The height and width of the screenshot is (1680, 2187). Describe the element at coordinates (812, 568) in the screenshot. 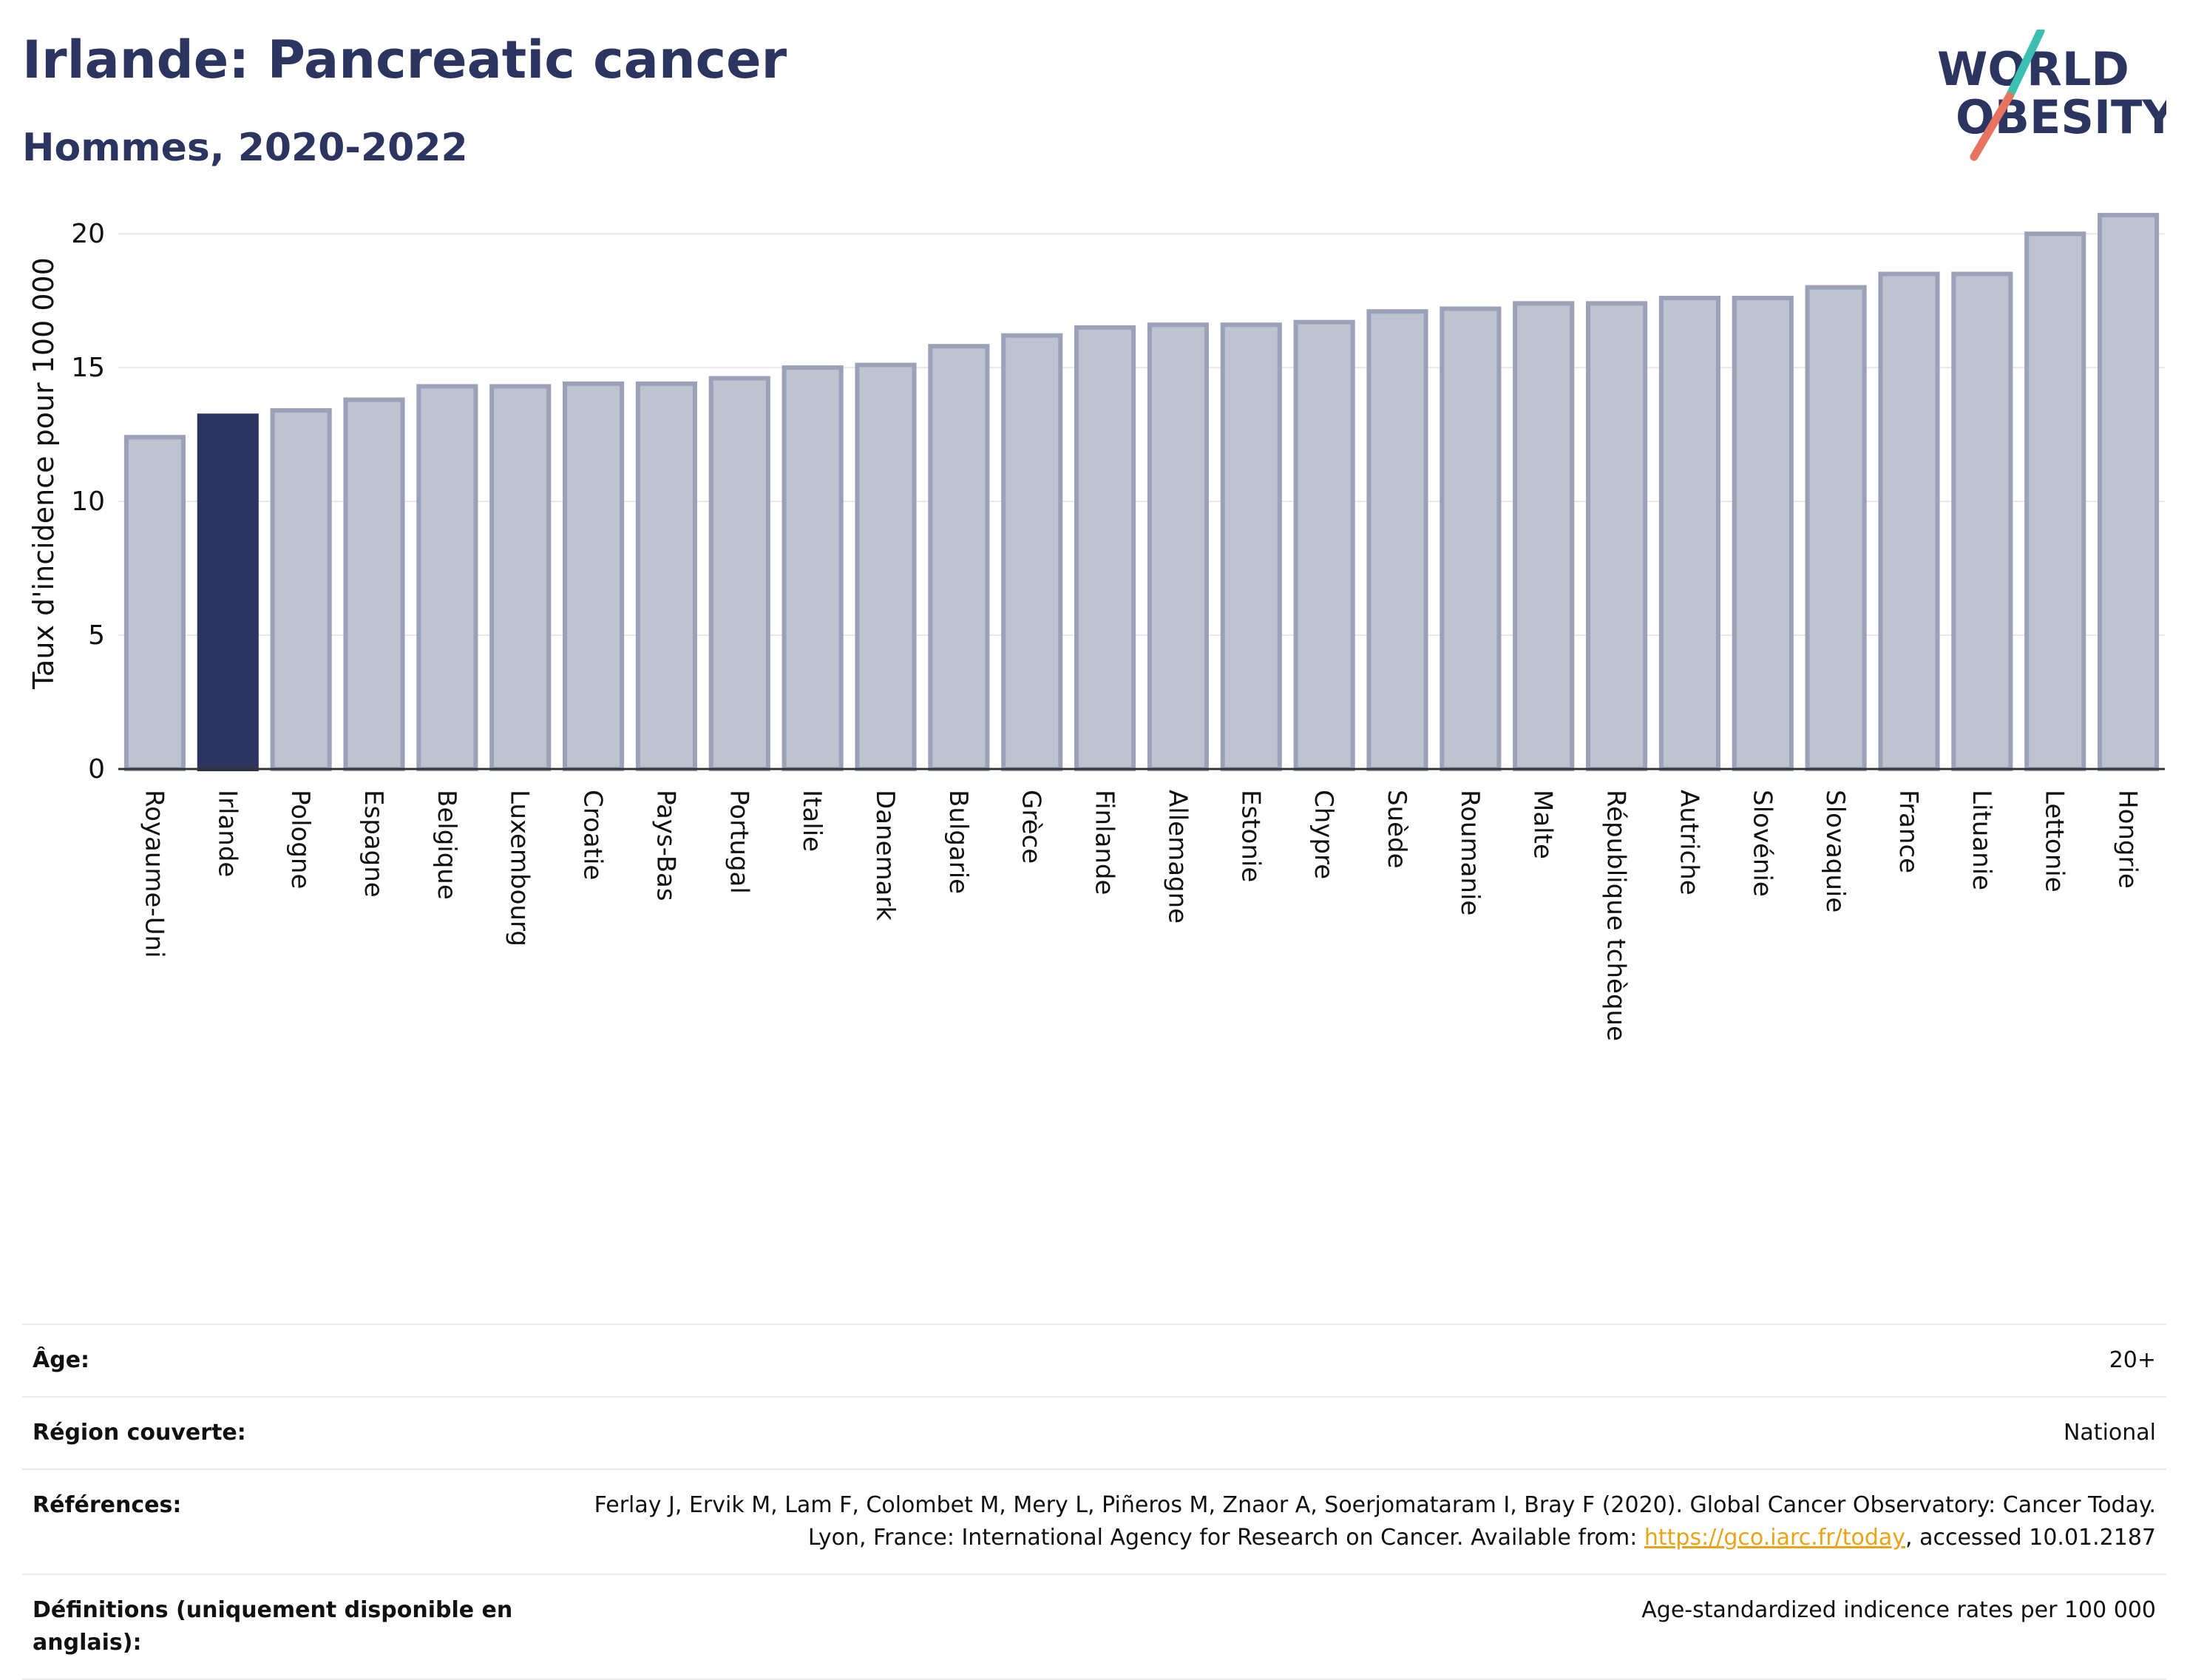

I see `bar-italie` at that location.